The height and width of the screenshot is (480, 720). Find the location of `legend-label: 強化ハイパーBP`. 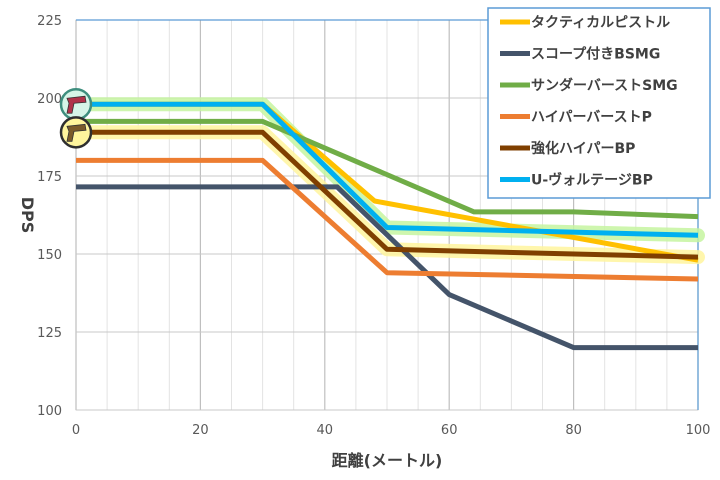

legend-label: 強化ハイパーBP is located at coordinates (583, 148).